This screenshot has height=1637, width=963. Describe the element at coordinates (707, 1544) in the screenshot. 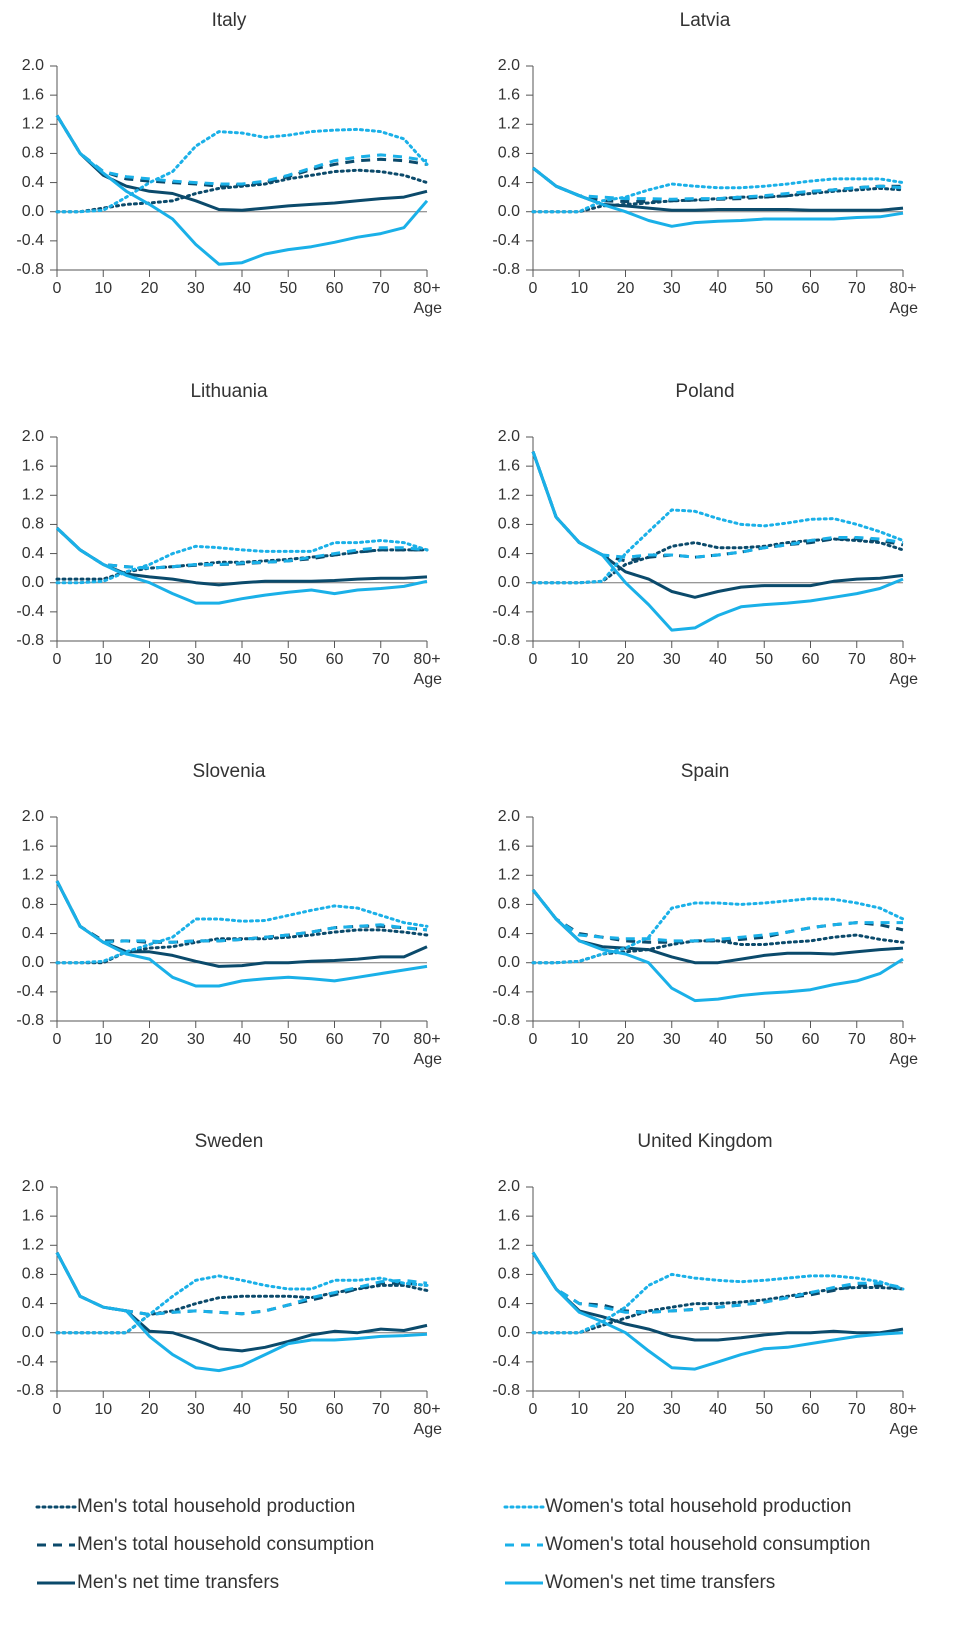

I see `legend-label: Women's total household consumption` at that location.